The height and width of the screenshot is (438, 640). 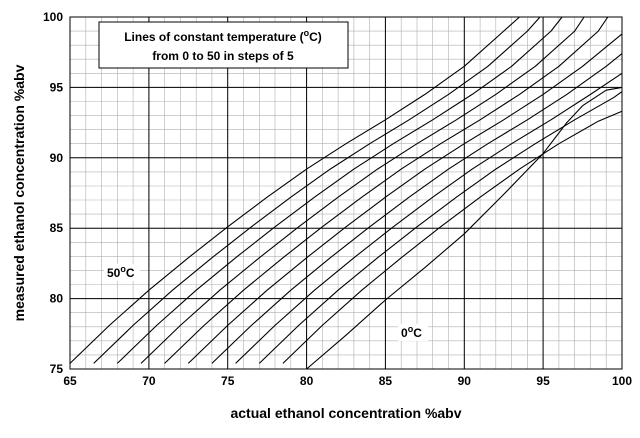 I want to click on x-tick-label: 85, so click(x=386, y=381).